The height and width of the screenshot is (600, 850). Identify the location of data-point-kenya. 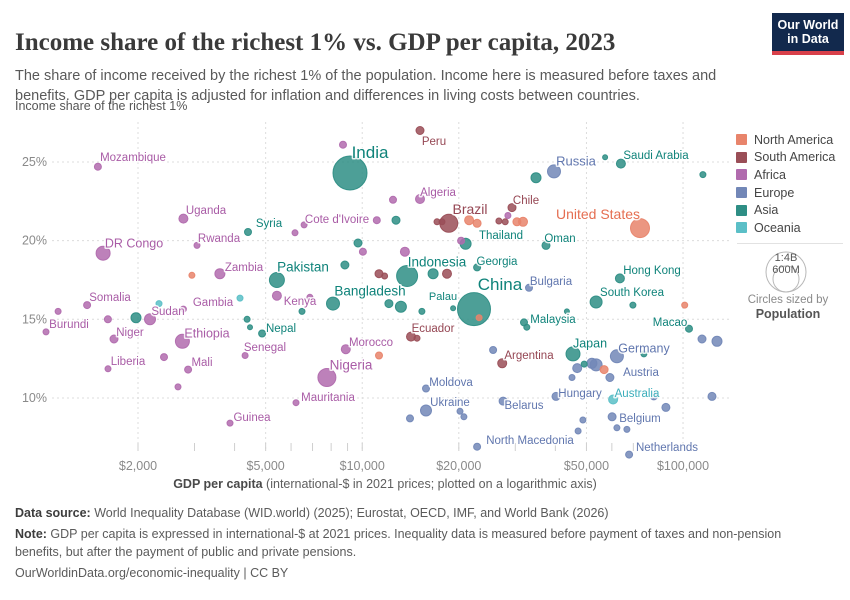
(276, 295).